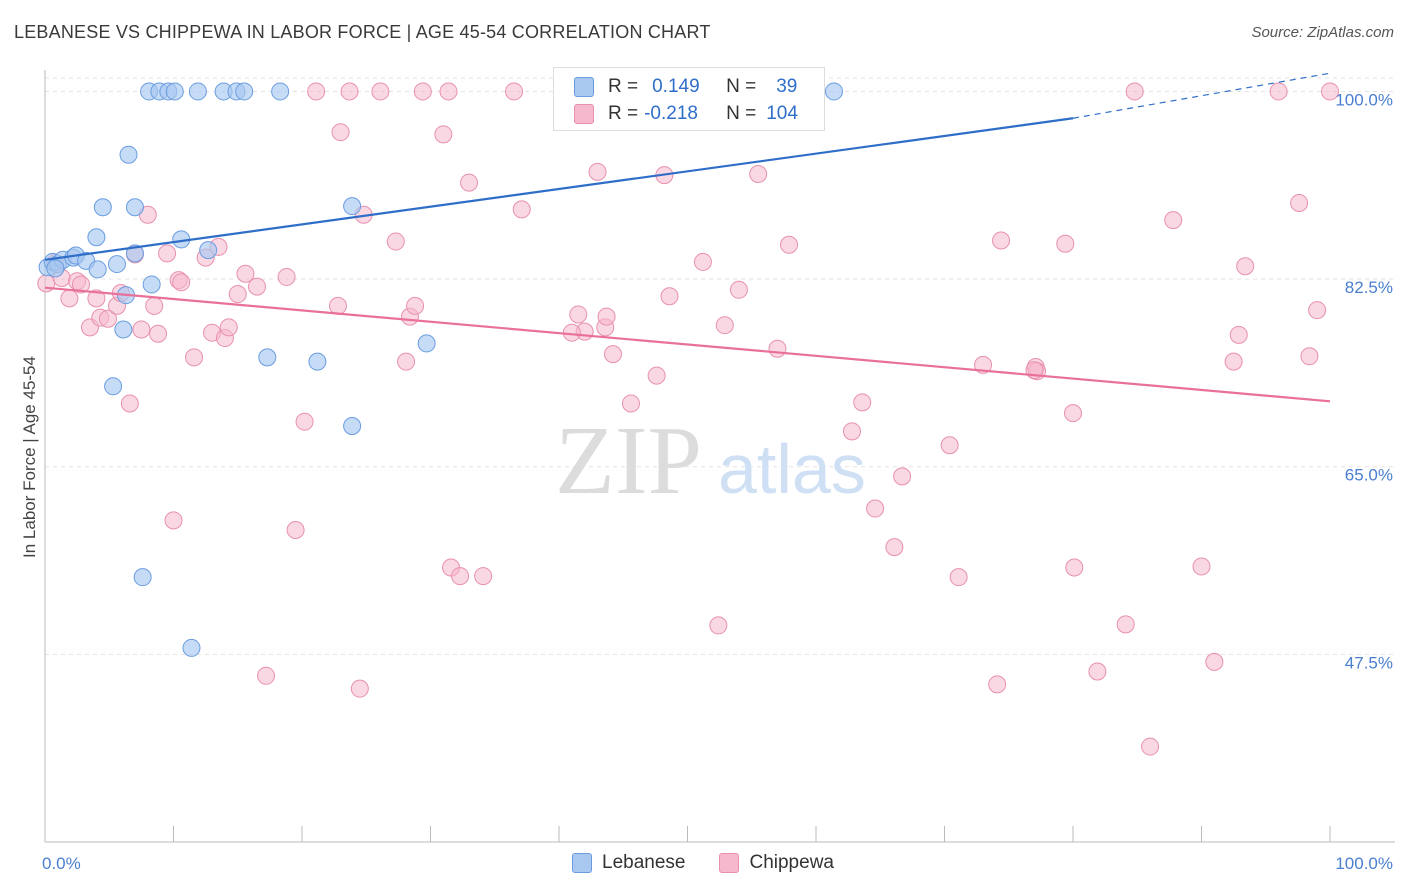  What do you see at coordinates (1364, 863) in the screenshot?
I see `x-tick-label: 100.0%` at bounding box center [1364, 863].